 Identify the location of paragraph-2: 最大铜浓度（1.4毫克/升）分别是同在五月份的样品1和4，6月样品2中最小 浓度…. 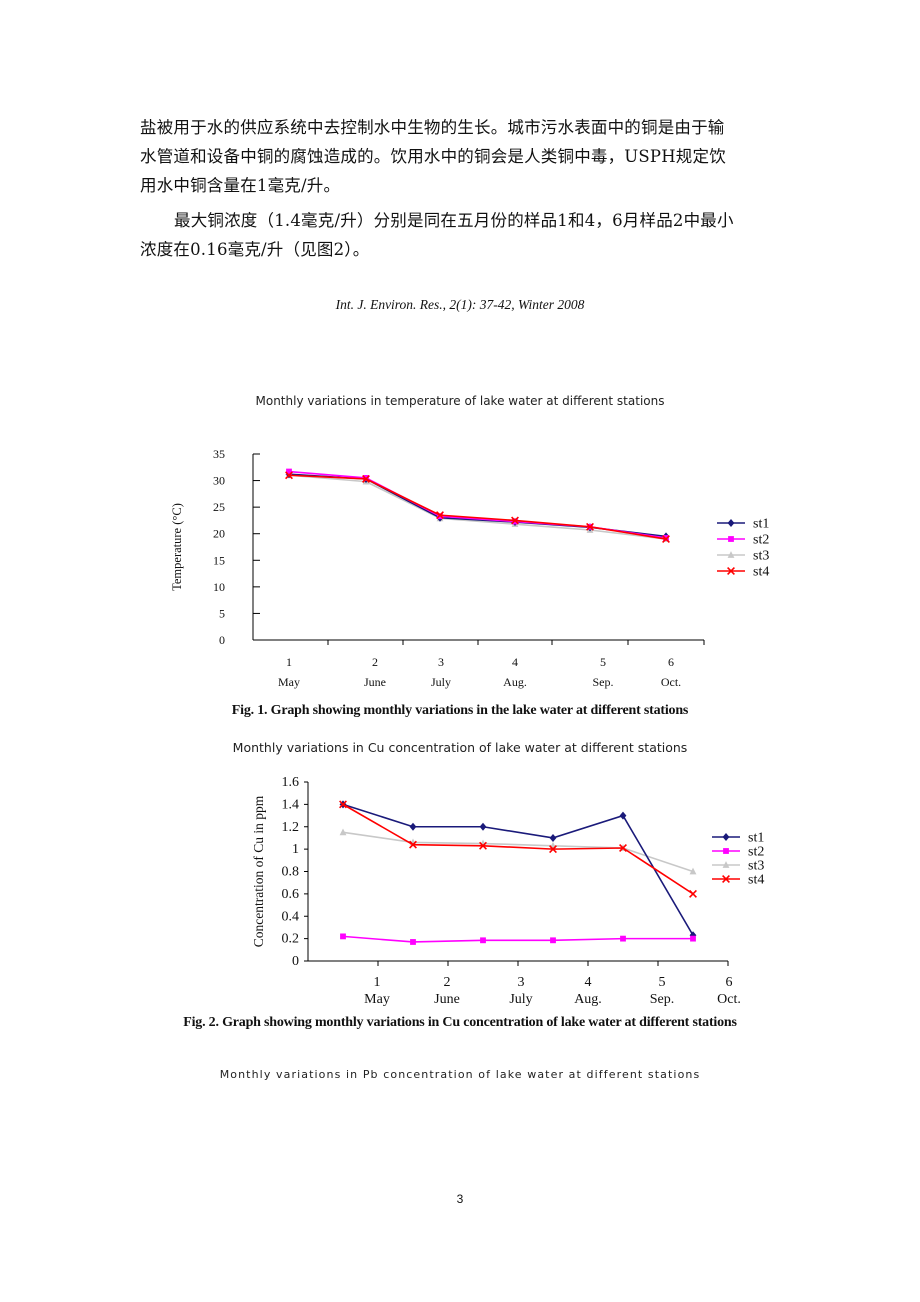
(460, 235).